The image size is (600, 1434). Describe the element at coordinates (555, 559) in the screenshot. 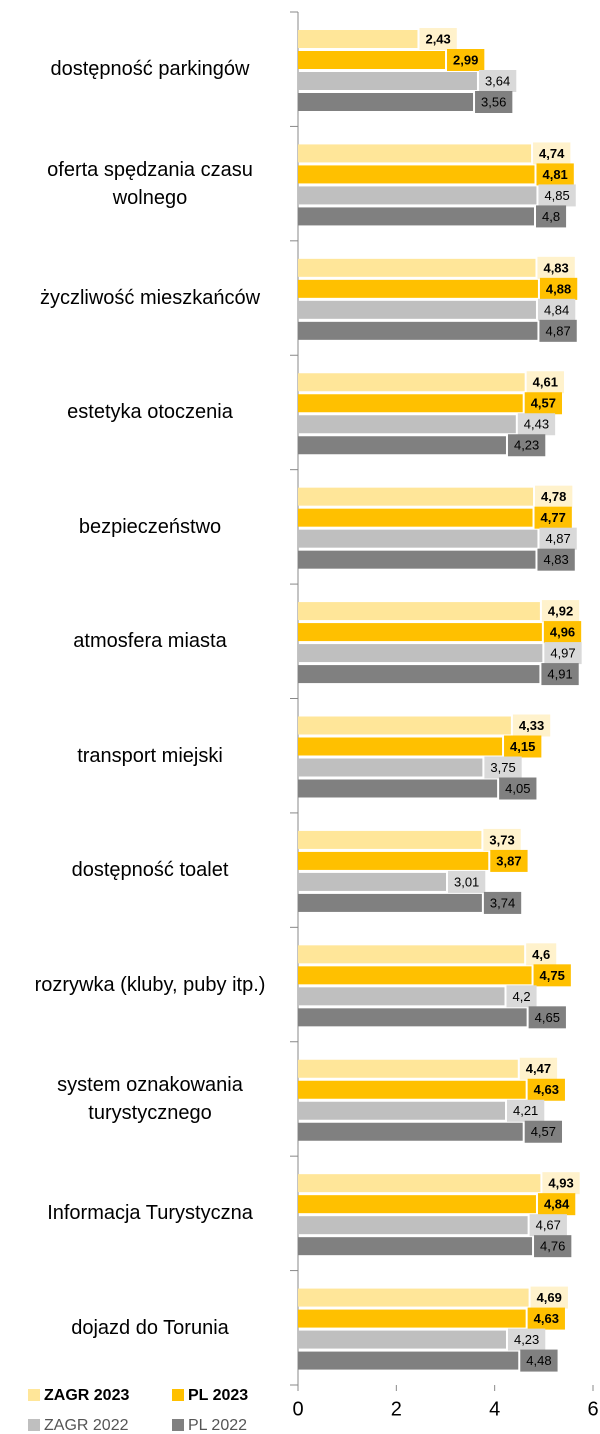

I see `data-label-text: 4,83` at that location.